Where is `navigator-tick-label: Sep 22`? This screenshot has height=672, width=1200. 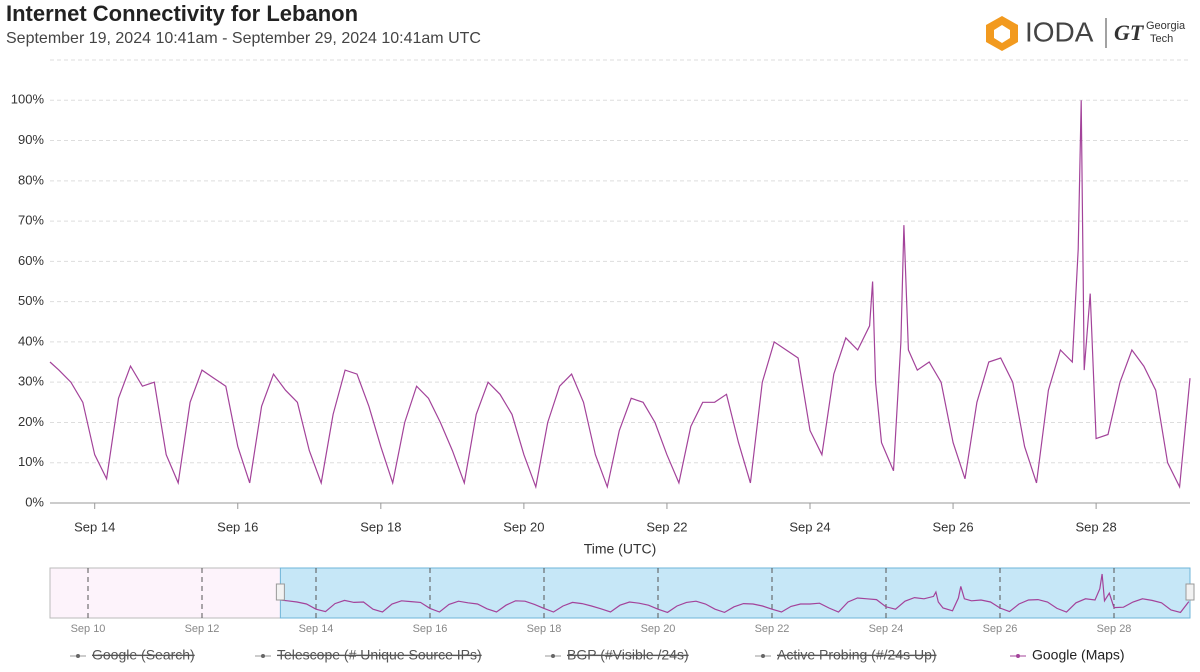
navigator-tick-label: Sep 22 is located at coordinates (772, 629).